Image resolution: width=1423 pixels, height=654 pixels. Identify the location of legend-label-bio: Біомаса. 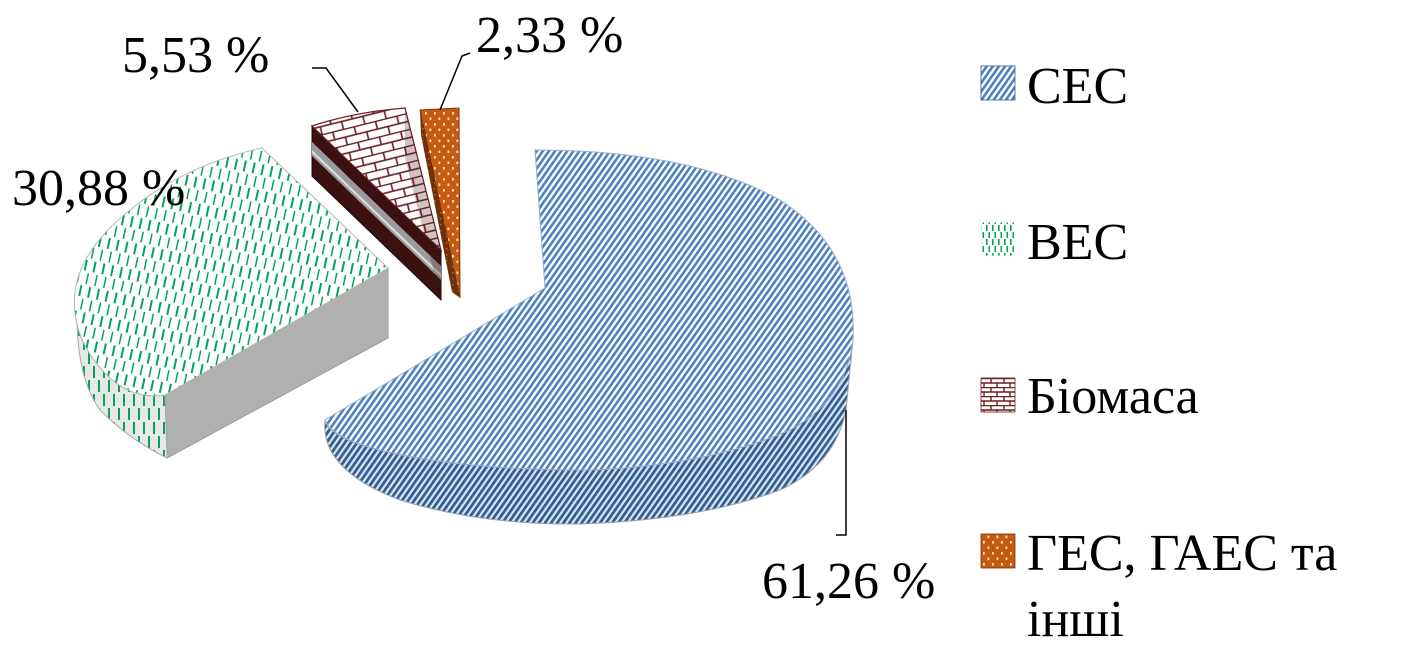
(1113, 396).